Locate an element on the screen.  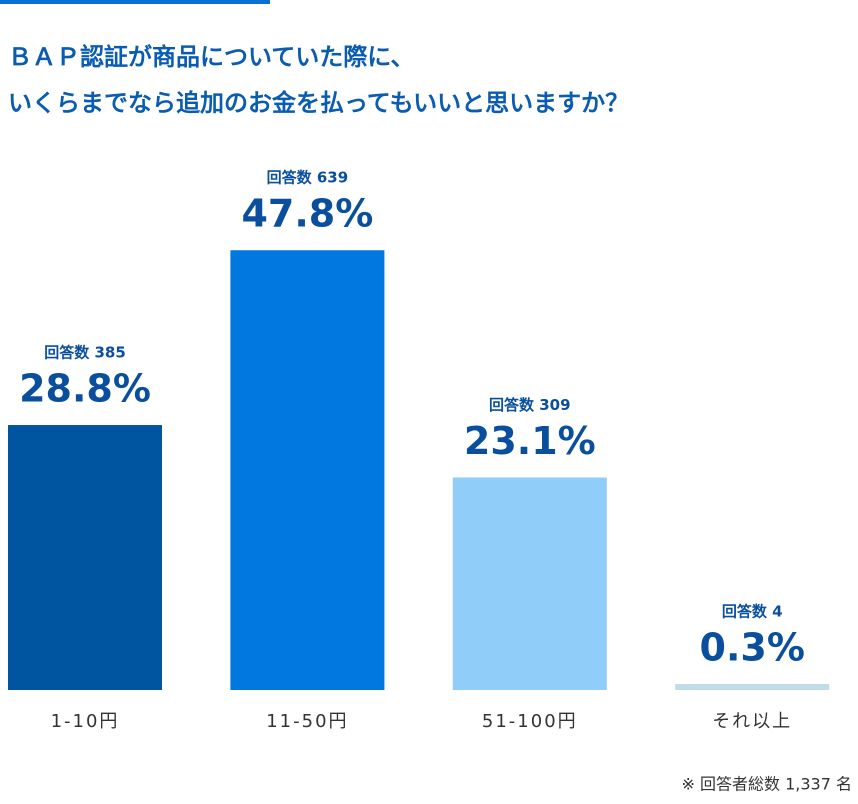
category-label: それ以上 is located at coordinates (752, 721).